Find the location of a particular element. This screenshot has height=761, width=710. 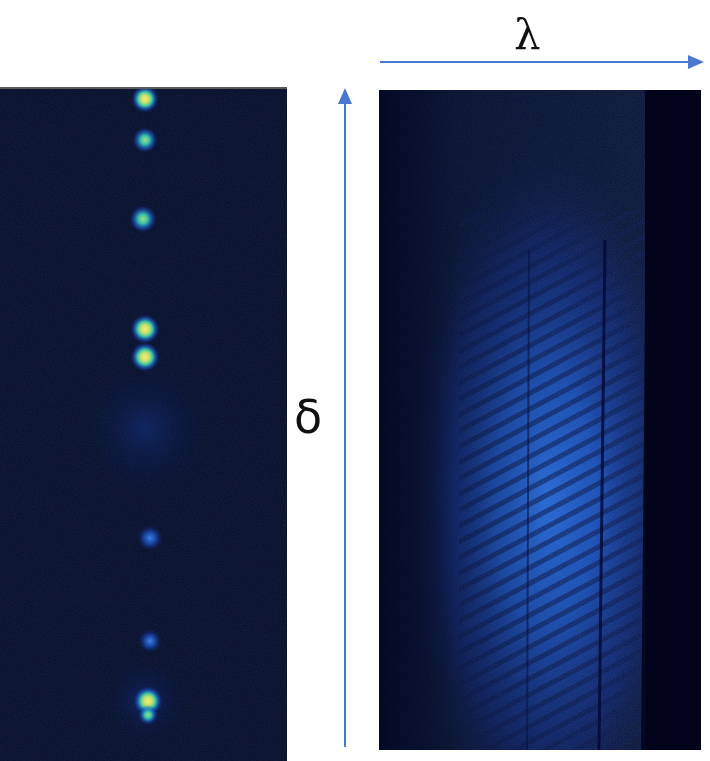

lambda-arrow is located at coordinates (542, 62).